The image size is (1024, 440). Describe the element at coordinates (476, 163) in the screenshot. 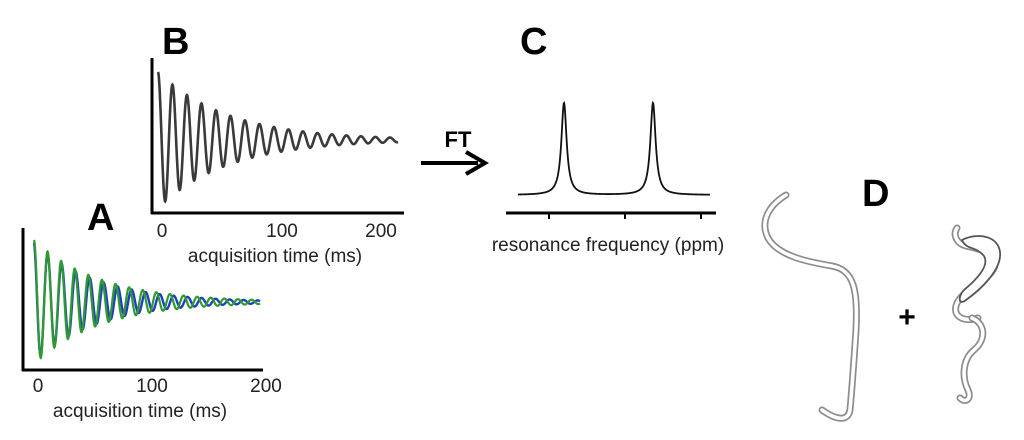

I see `ft-arrow-head` at that location.